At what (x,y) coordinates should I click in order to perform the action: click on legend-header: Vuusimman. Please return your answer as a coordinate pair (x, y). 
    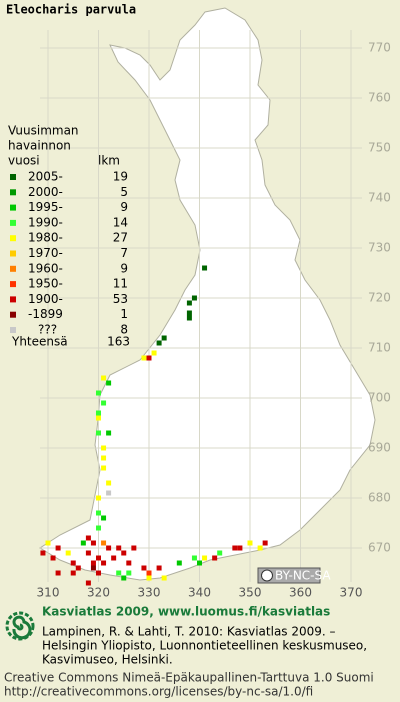
    Looking at the image, I should click on (43, 131).